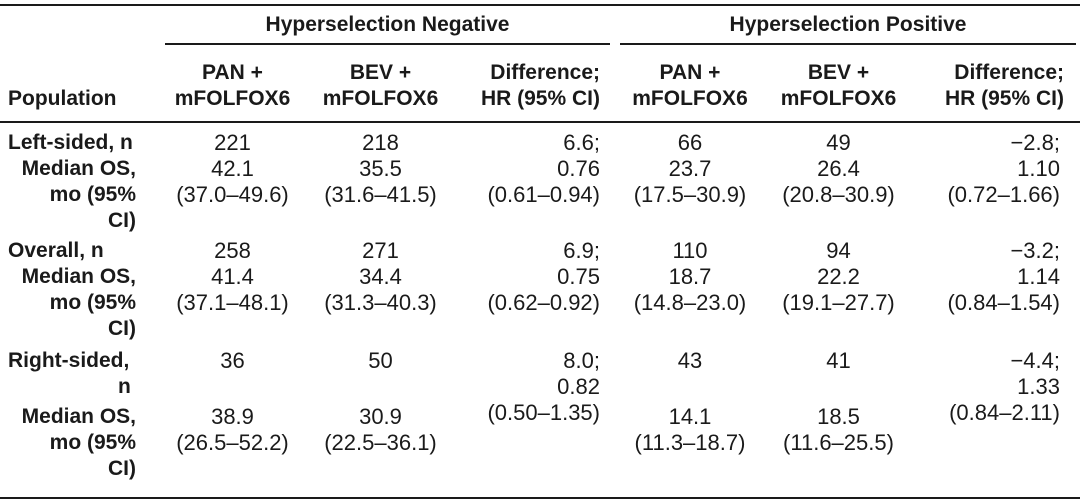  I want to click on cell-left-n-neg-bev: 218, so click(380, 142).